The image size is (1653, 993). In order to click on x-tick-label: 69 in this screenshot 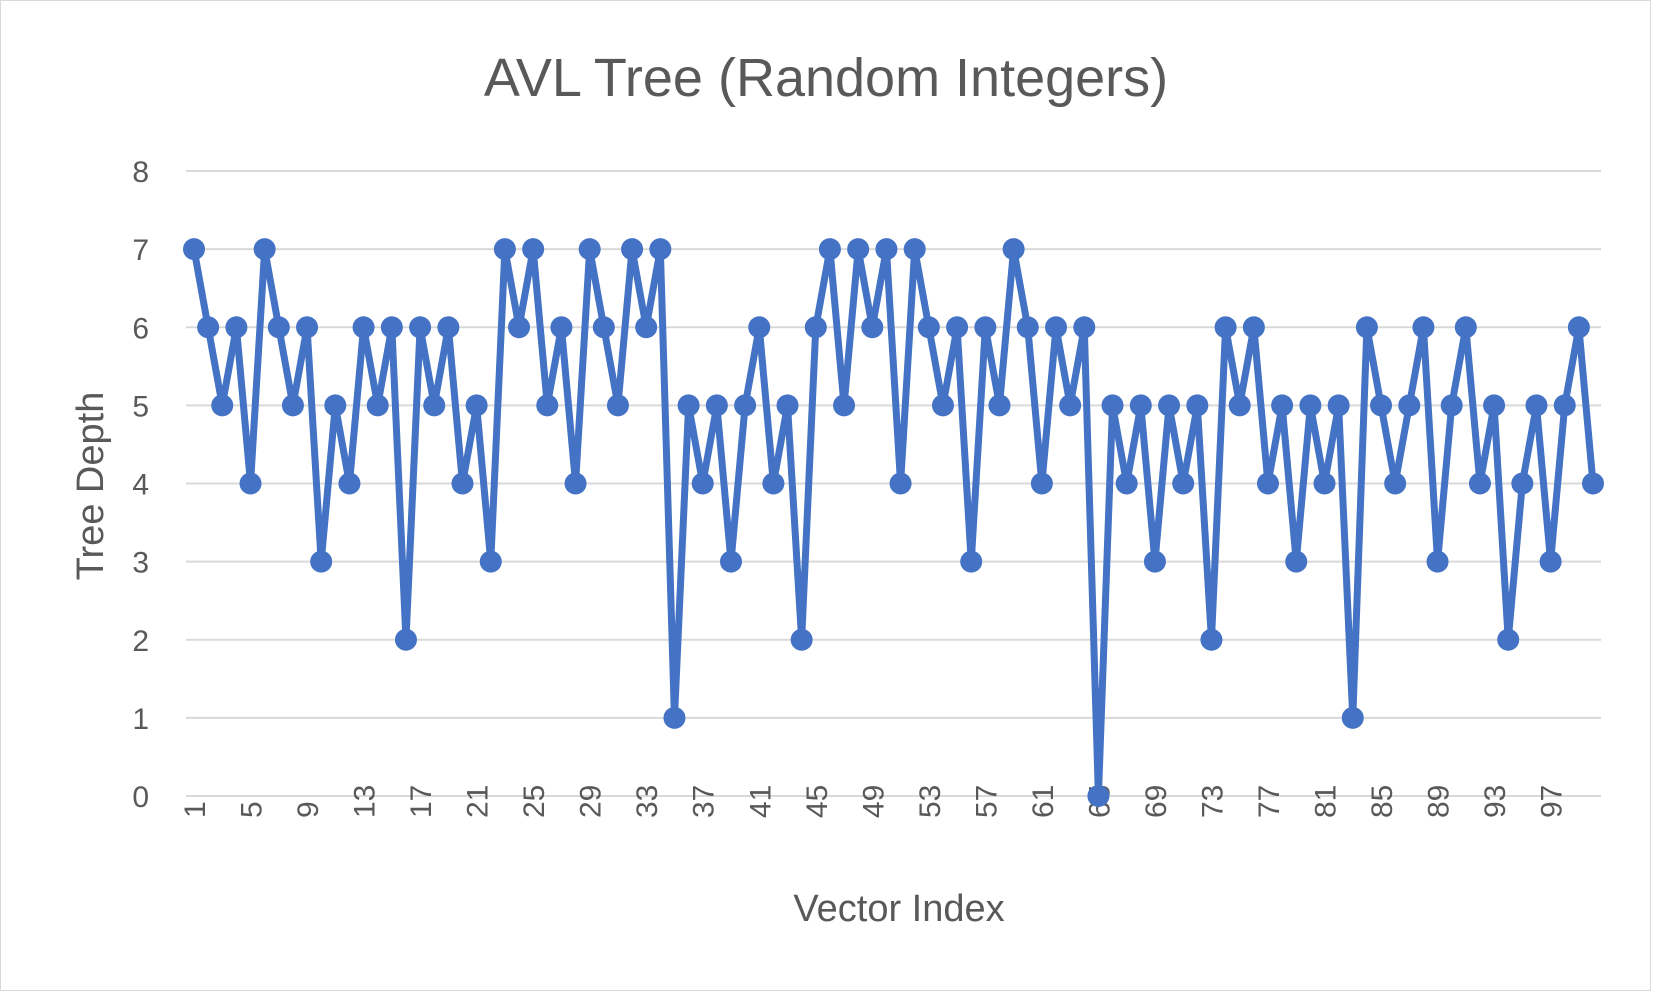, I will do `click(1156, 801)`.